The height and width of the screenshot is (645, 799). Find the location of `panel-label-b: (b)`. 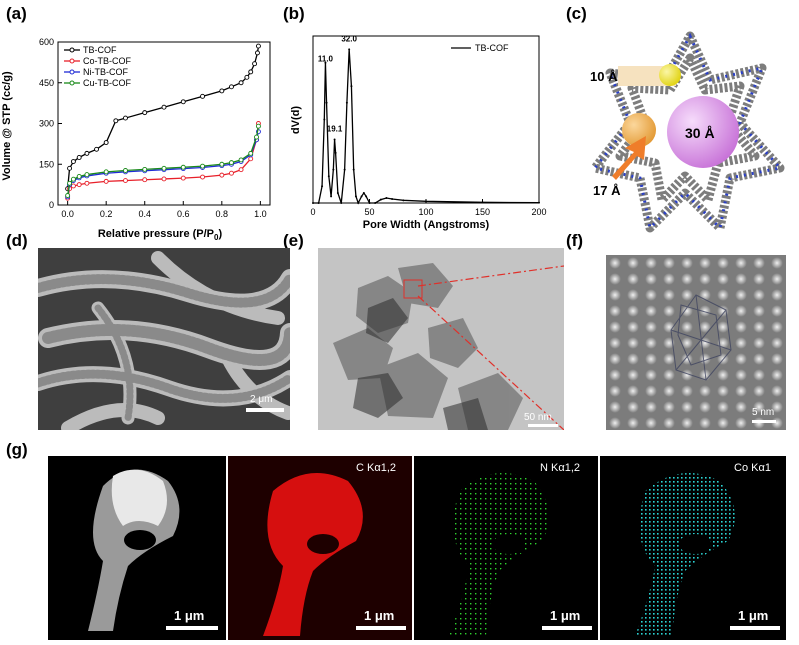

panel-label-b: (b) is located at coordinates (294, 13).